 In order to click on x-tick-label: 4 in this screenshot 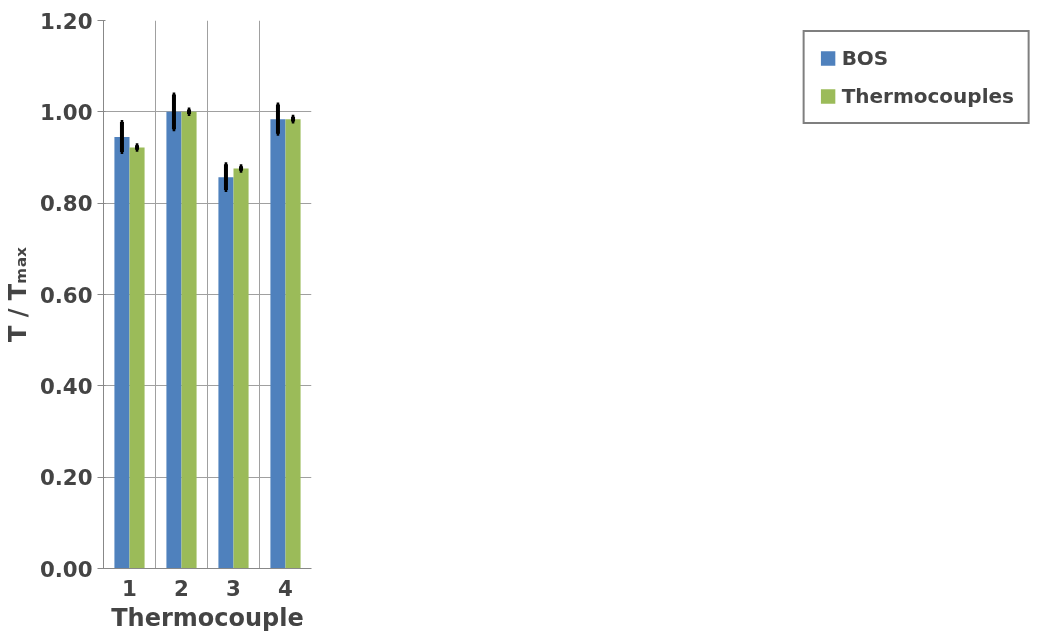, I will do `click(285, 588)`.